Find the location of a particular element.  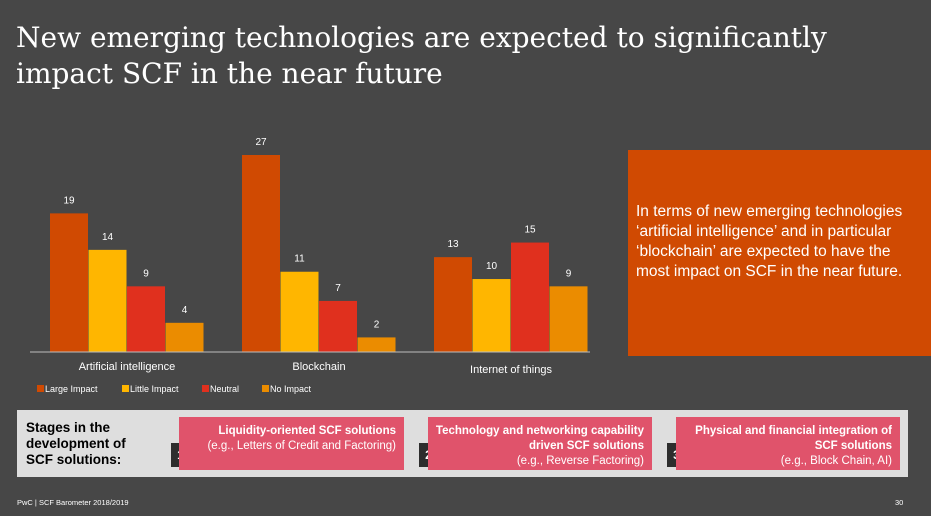

footer-source: PwC | SCF Barometer 2018/2019 is located at coordinates (73, 502).